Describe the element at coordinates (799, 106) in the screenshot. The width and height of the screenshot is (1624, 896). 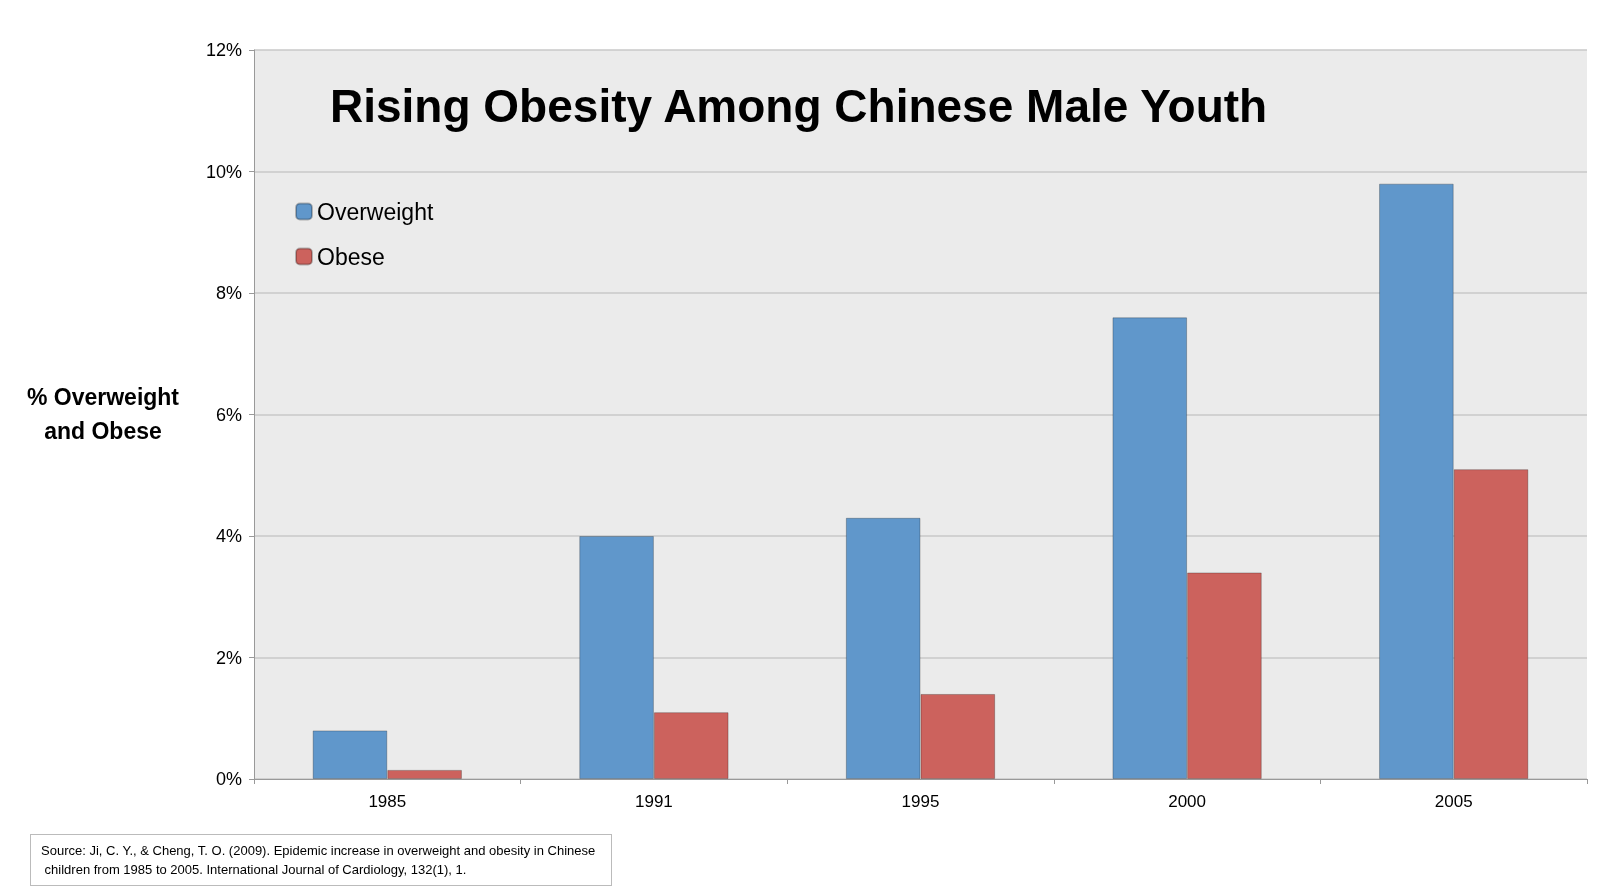
I see `text: Rising Obesity Among Chinese Male Youth` at that location.